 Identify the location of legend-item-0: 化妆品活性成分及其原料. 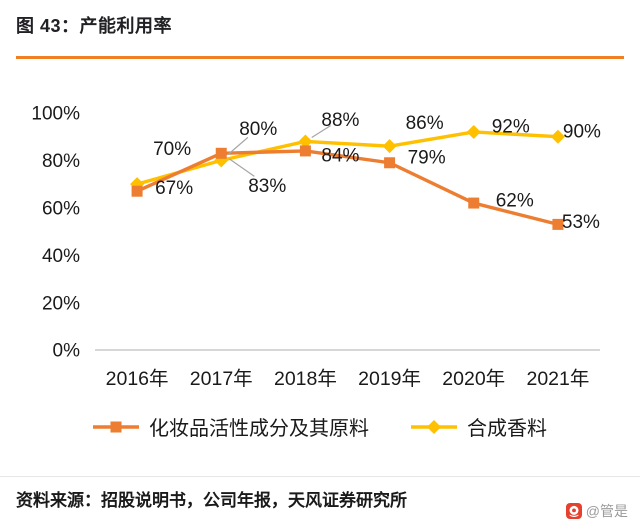
(231, 426).